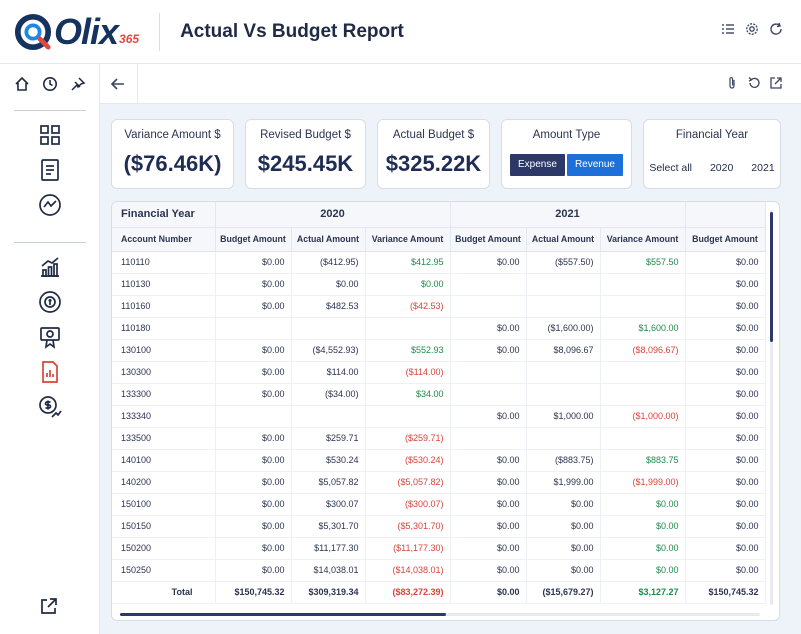 The image size is (801, 634). Describe the element at coordinates (328, 592) in the screenshot. I see `total-cell: $309,319.34` at that location.